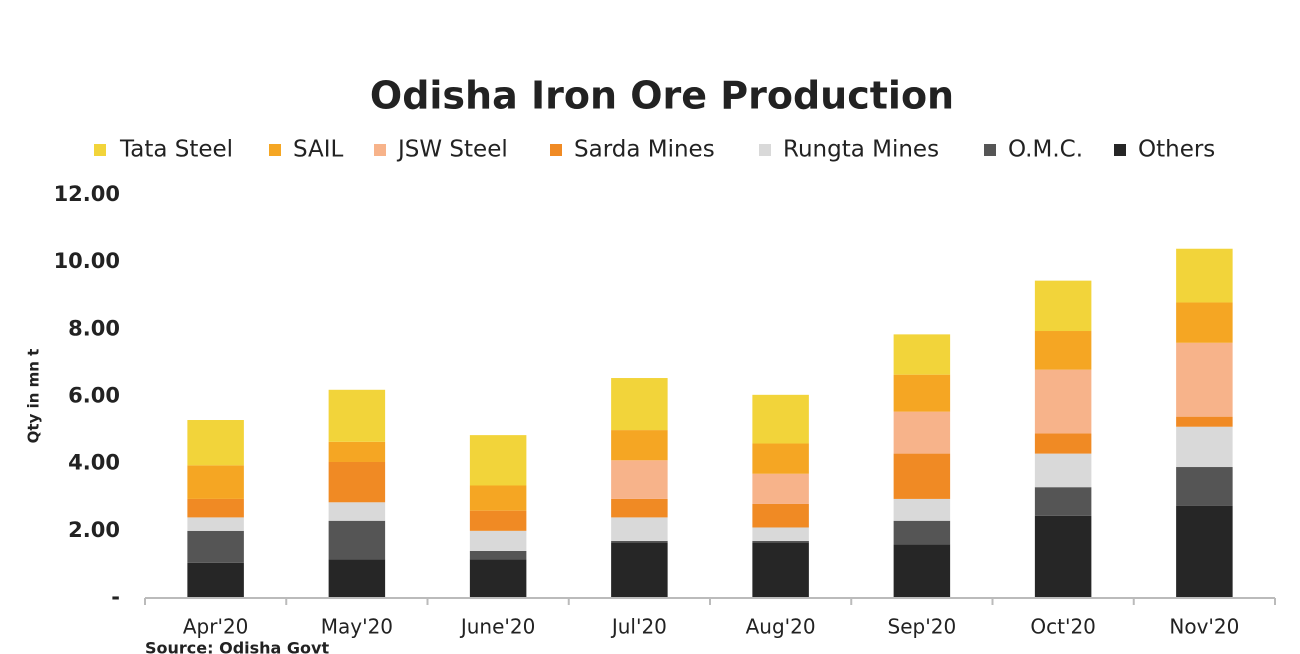  What do you see at coordinates (452, 150) in the screenshot?
I see `legend-label: JSW Steel` at bounding box center [452, 150].